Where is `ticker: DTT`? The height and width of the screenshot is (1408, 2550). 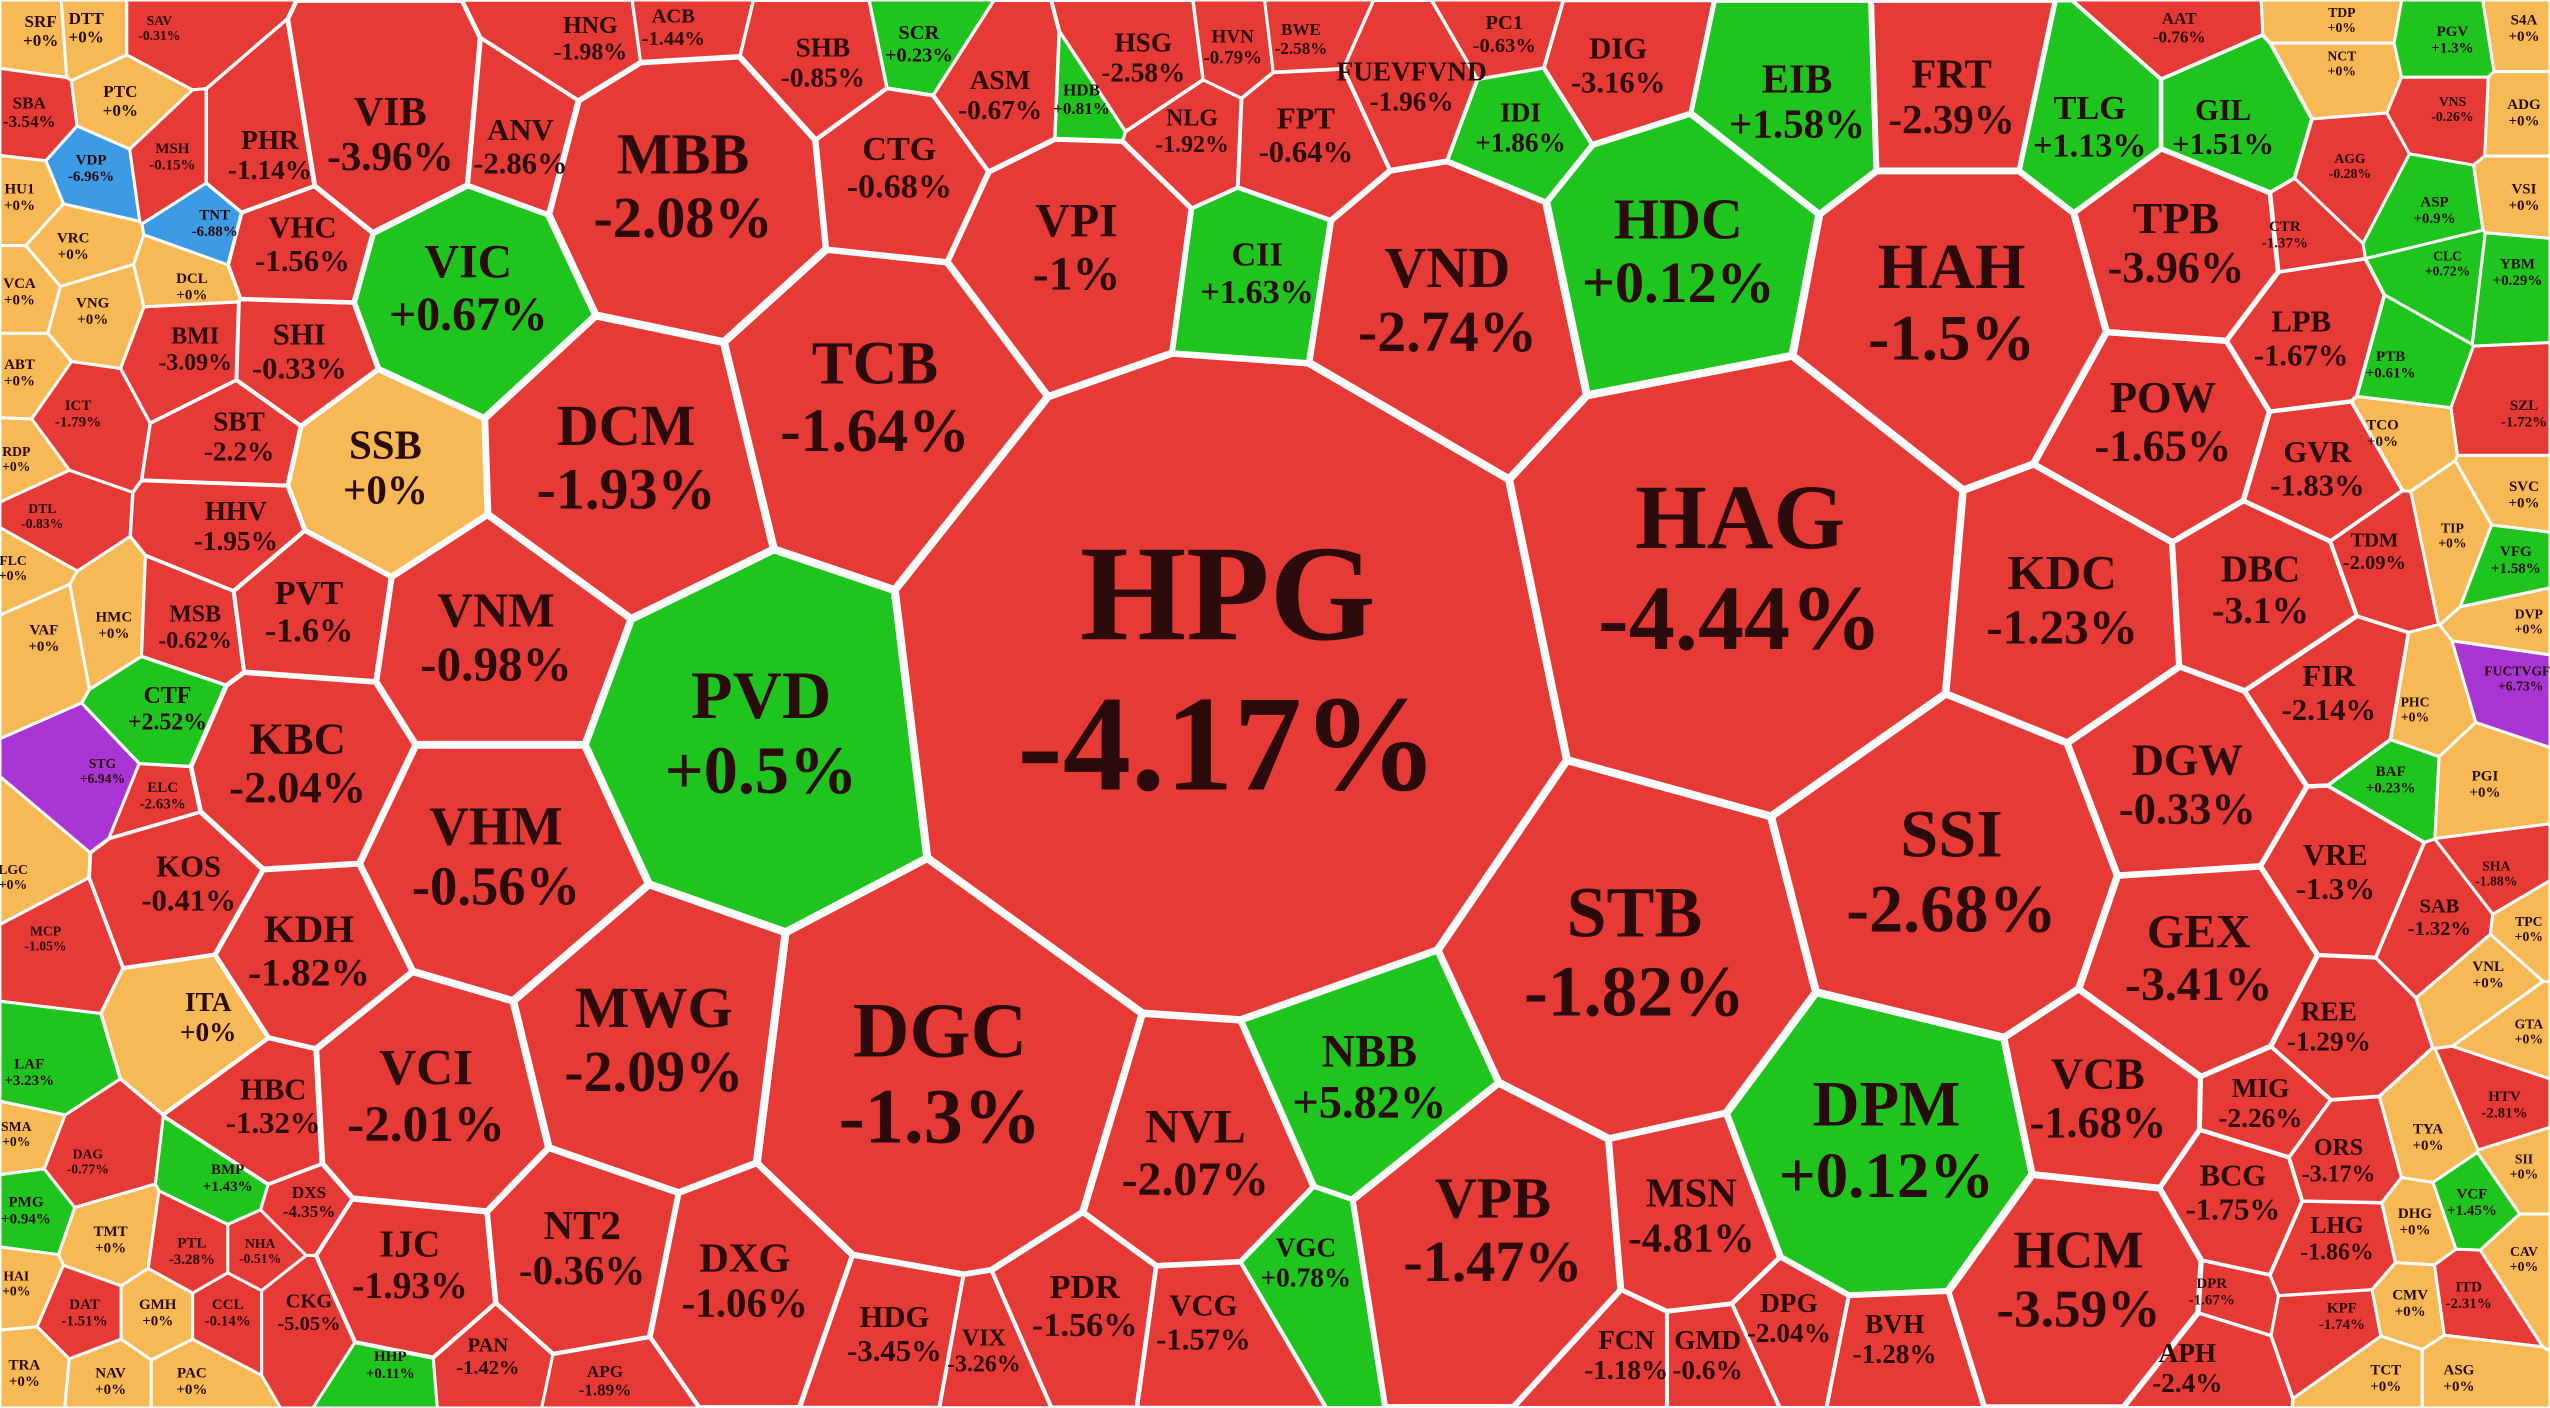 ticker: DTT is located at coordinates (87, 18).